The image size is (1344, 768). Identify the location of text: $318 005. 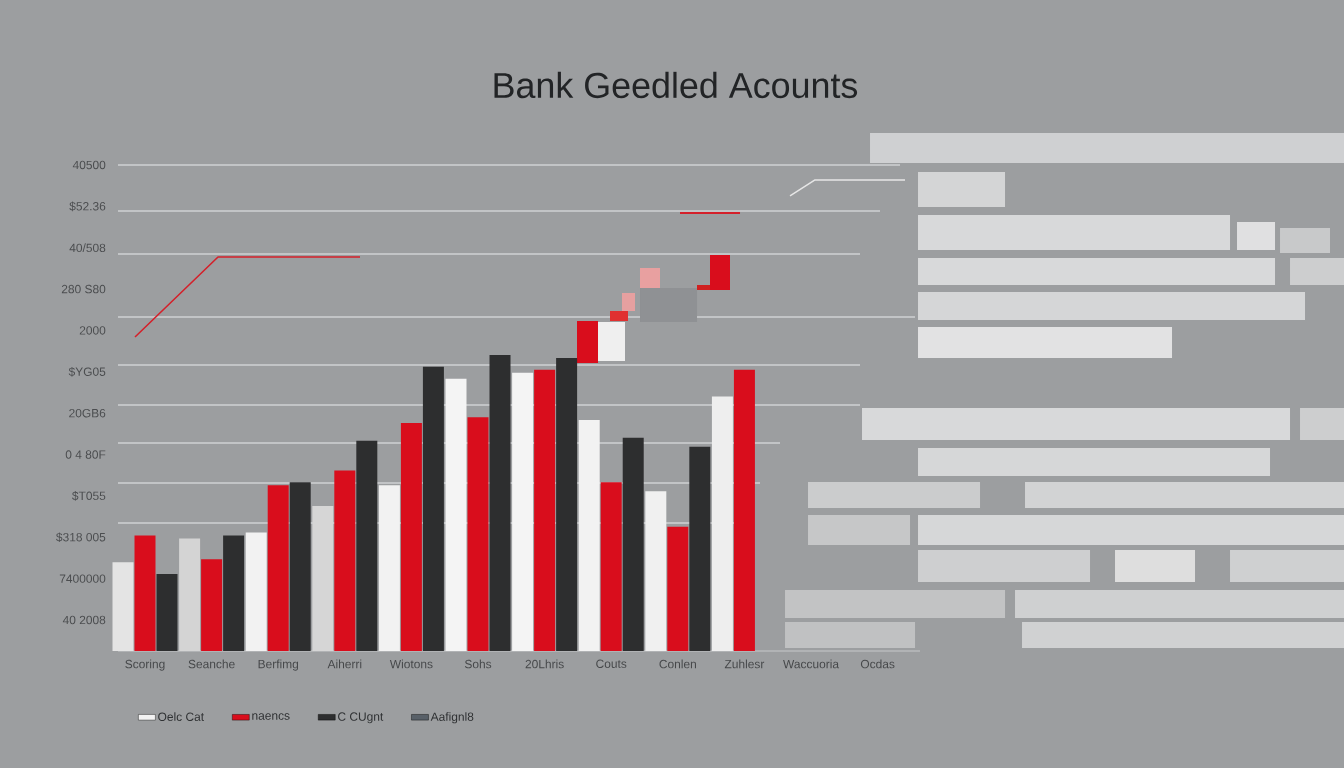
(81, 537).